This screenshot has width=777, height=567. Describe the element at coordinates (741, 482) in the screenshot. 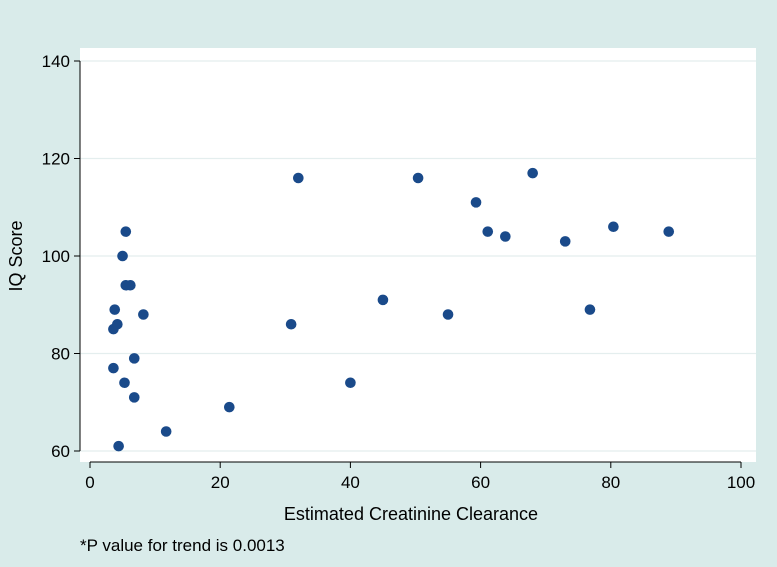

I see `x-tick-label-100: 100` at that location.